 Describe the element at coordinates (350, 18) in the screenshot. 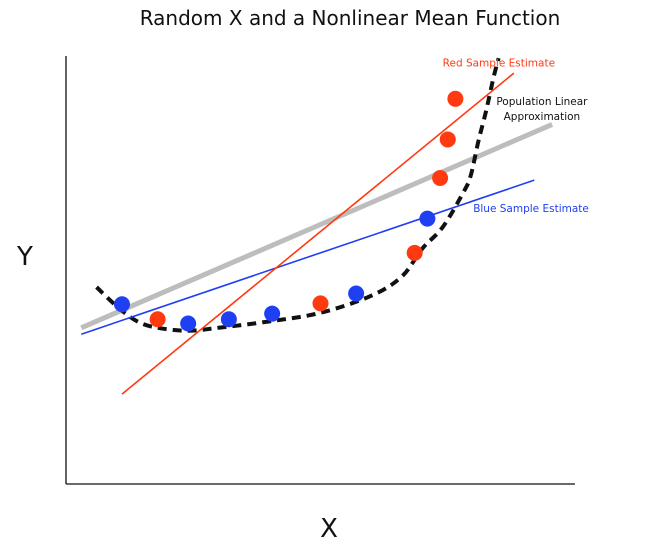

I see `chart-title: Random X and a Nonlinear Mean Function` at that location.